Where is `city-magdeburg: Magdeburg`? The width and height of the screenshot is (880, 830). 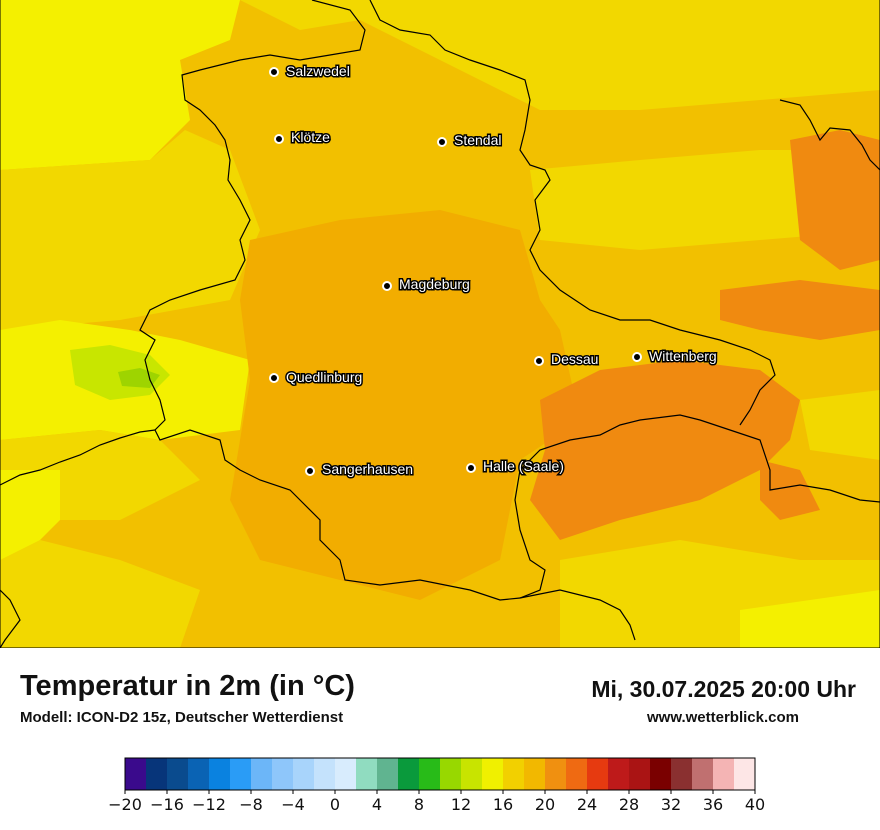 city-magdeburg: Magdeburg is located at coordinates (426, 284).